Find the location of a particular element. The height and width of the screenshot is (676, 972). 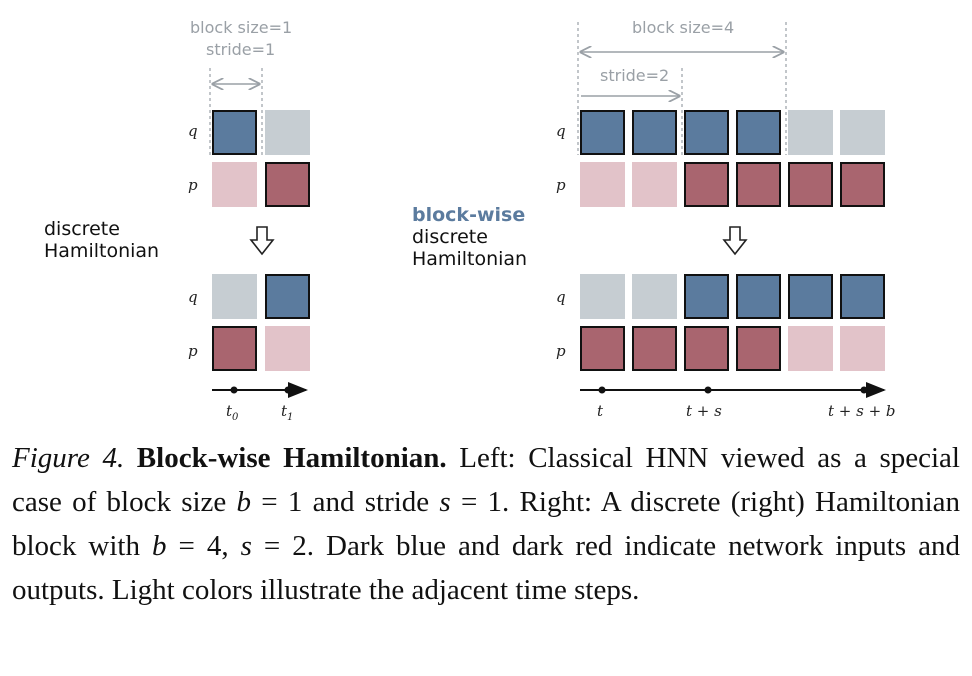

side-label-highlight: block-wise is located at coordinates (469, 215).